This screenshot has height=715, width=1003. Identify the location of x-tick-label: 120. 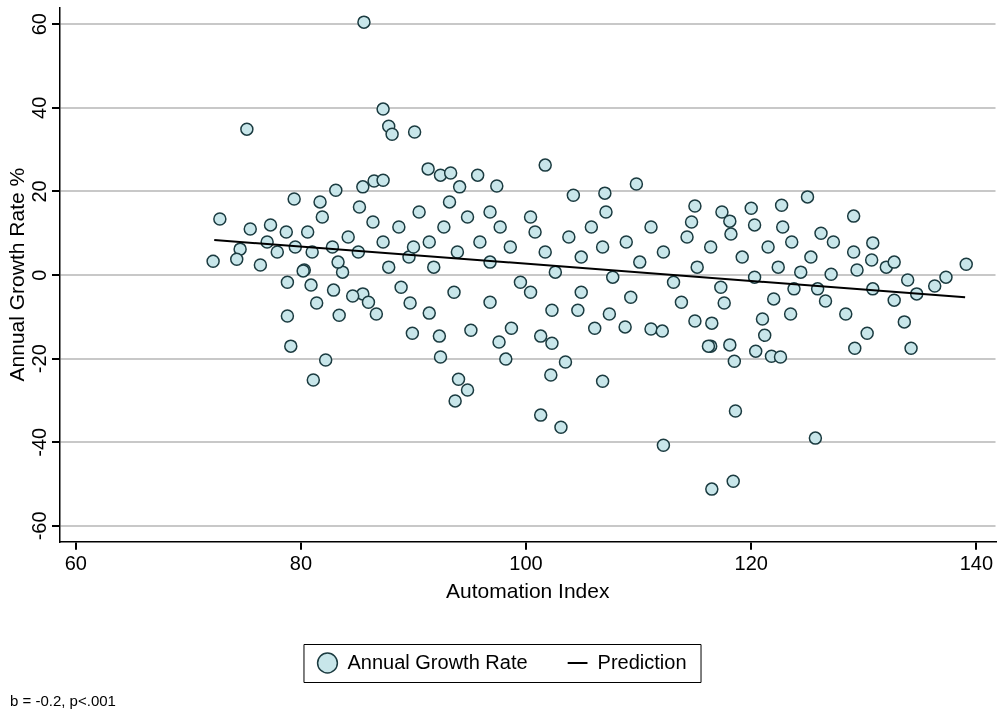
(751, 563).